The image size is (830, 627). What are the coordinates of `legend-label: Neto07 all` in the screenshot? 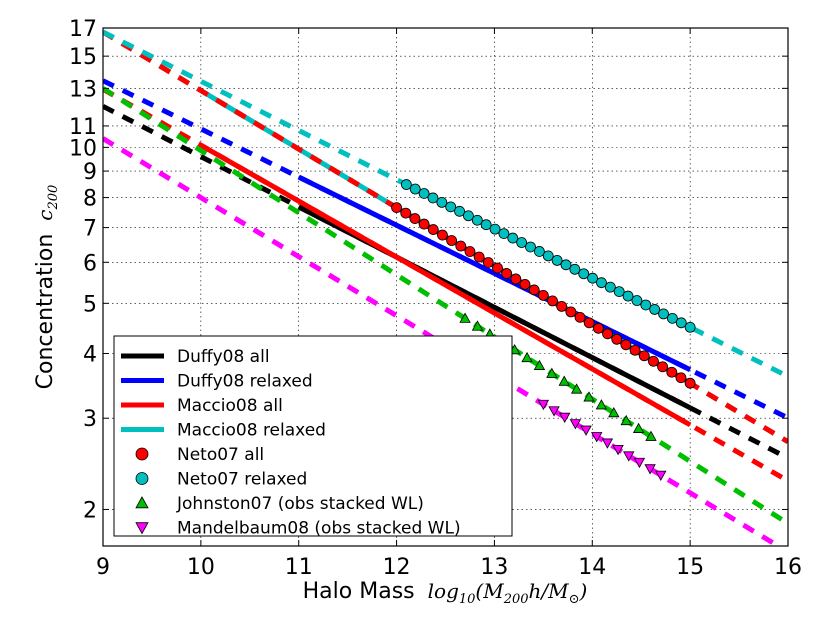 It's located at (220, 455).